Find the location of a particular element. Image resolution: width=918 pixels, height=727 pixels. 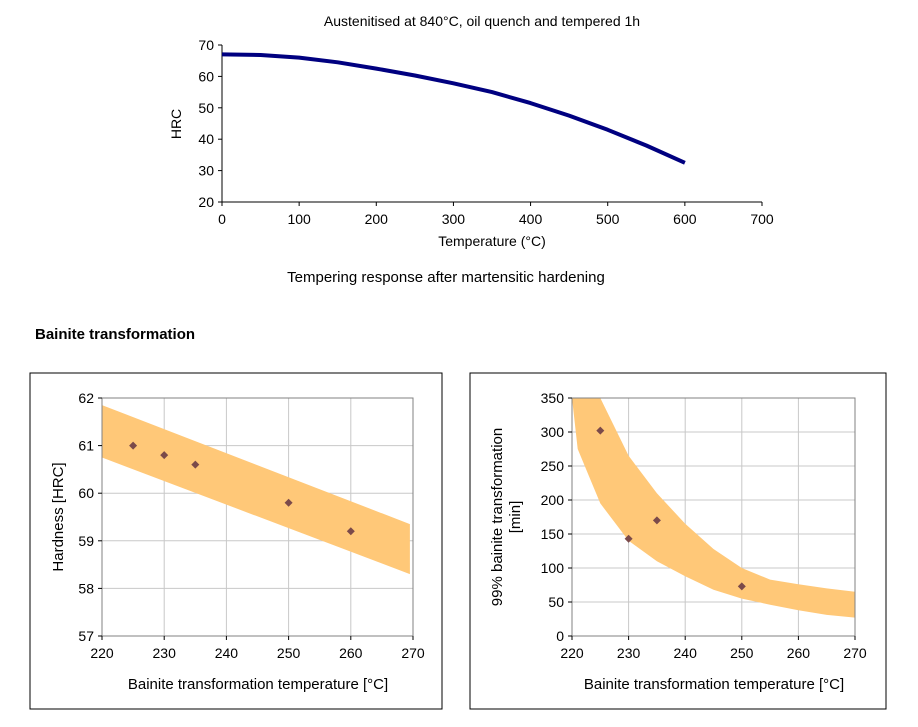

bainite-time-x-tick-label: 260 is located at coordinates (799, 653).